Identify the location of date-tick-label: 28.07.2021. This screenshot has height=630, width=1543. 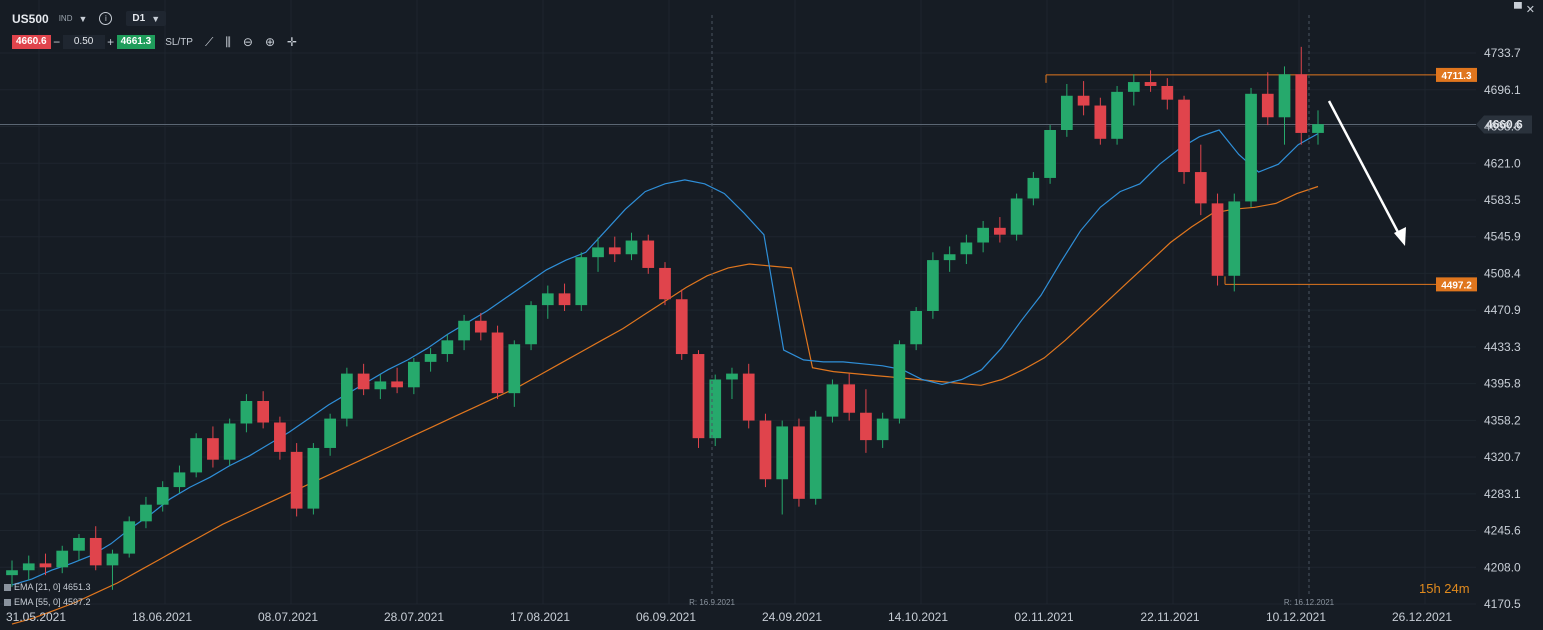
(414, 617).